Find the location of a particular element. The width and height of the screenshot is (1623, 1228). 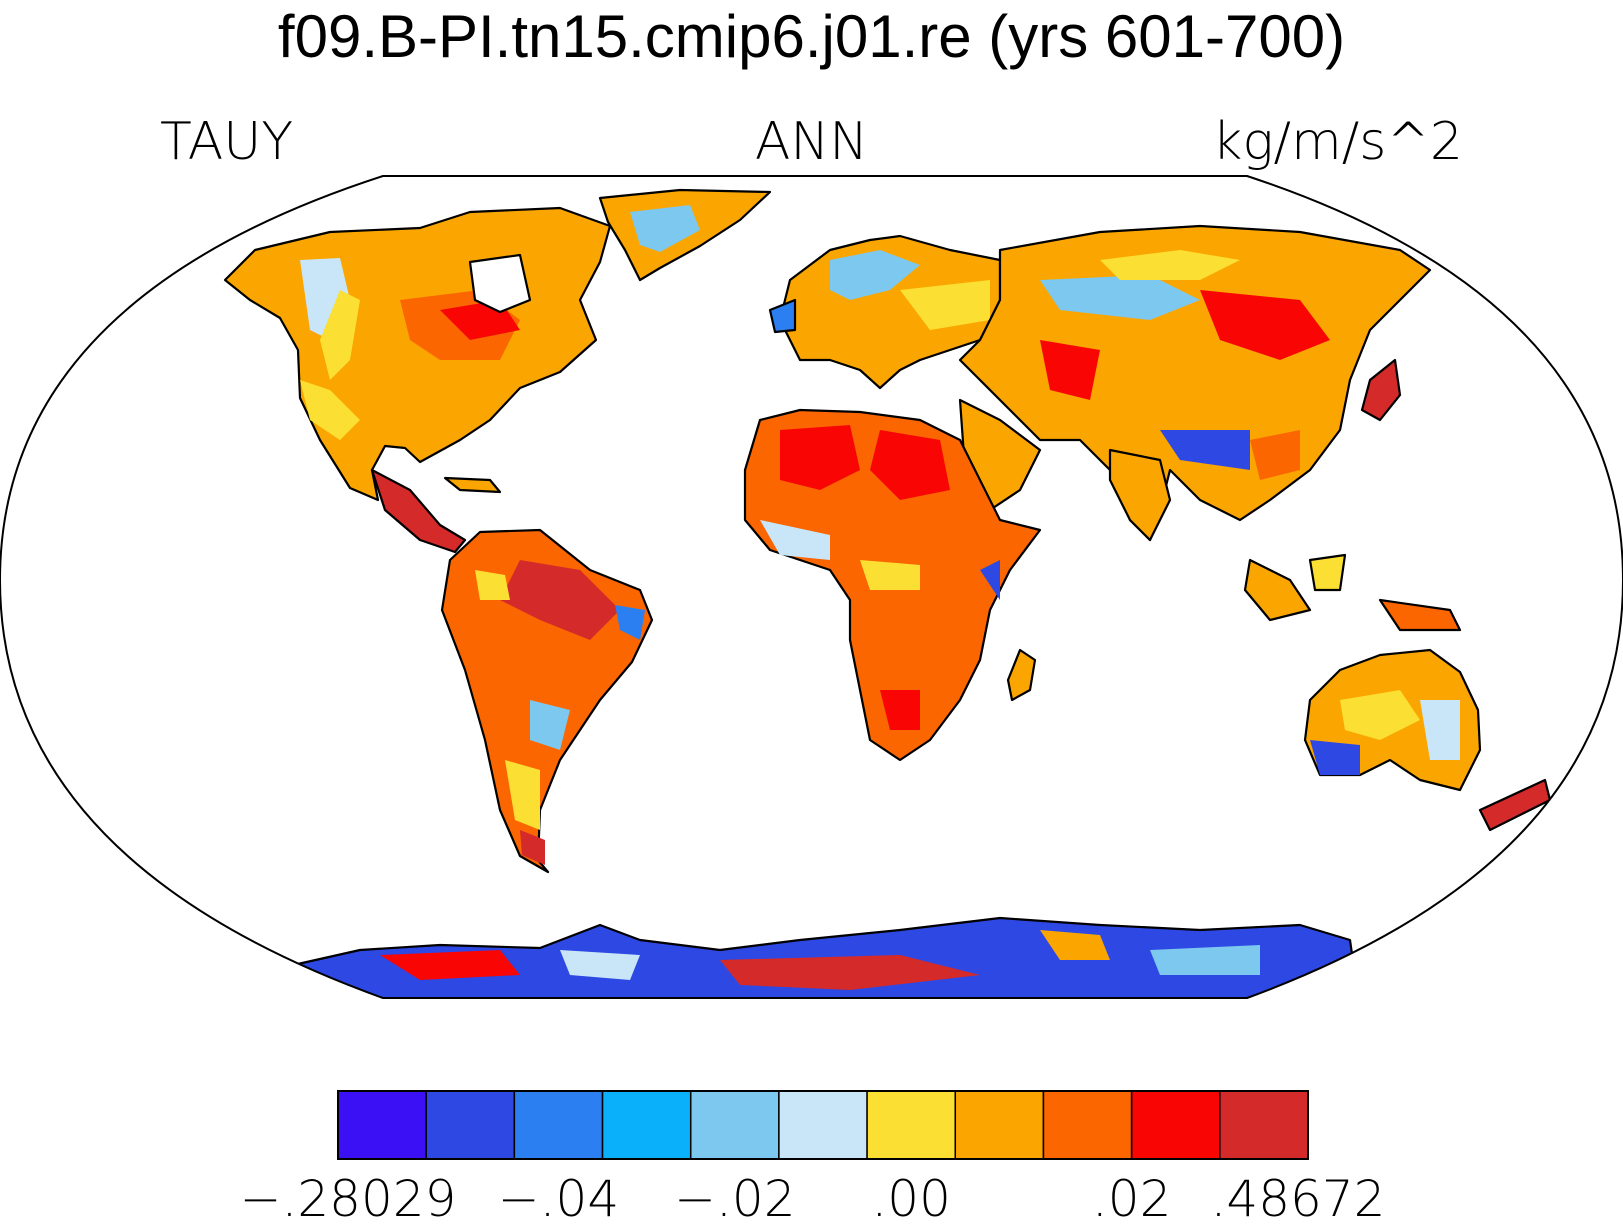

colorbar-tick-label: −.02 is located at coordinates (735, 1199).